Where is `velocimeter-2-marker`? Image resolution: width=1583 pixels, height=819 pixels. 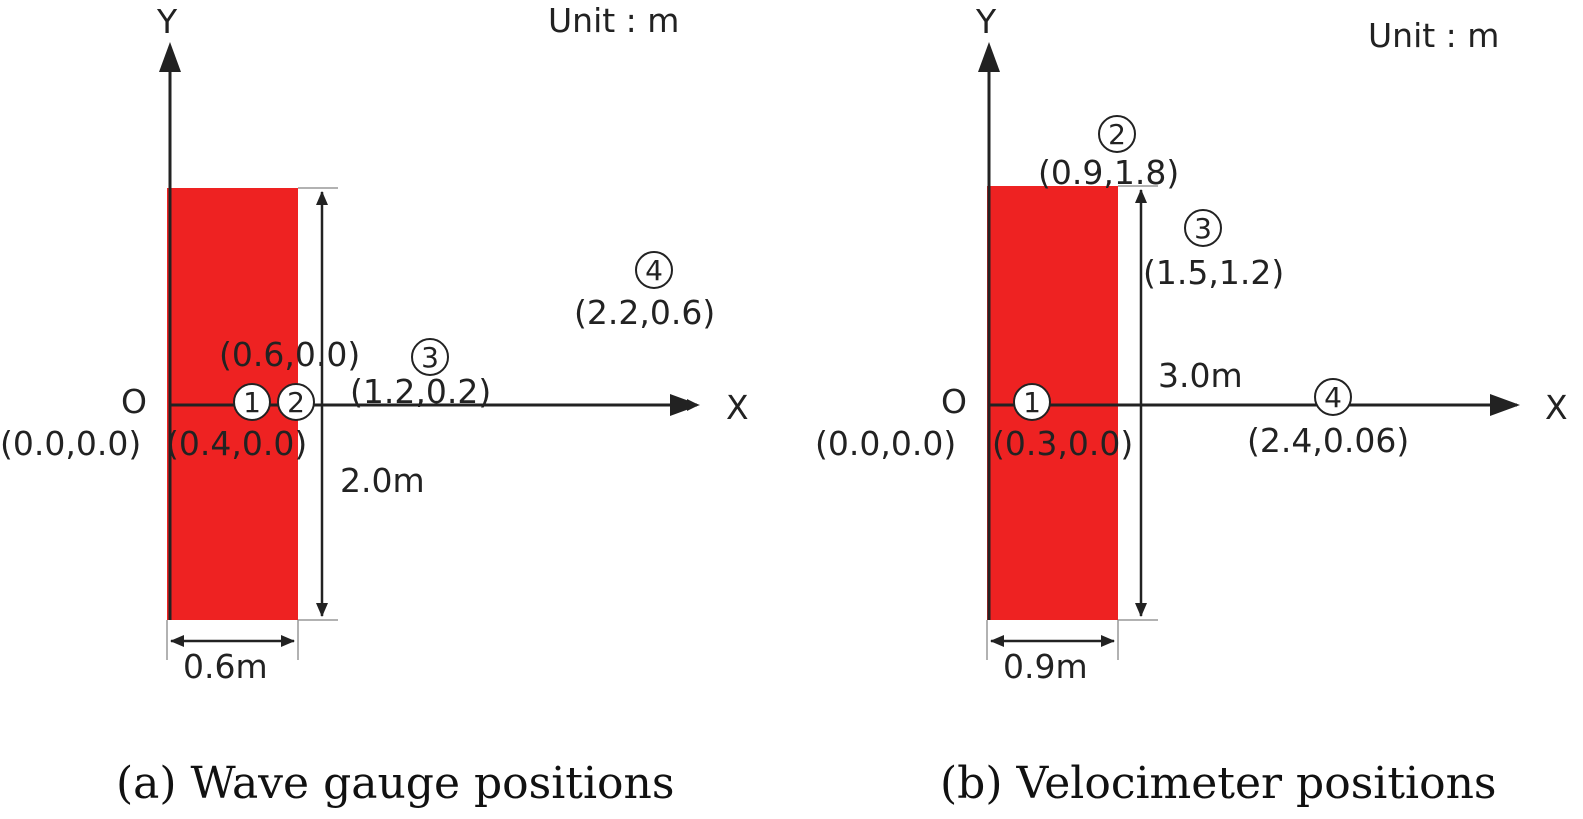
velocimeter-2-marker is located at coordinates (1117, 134).